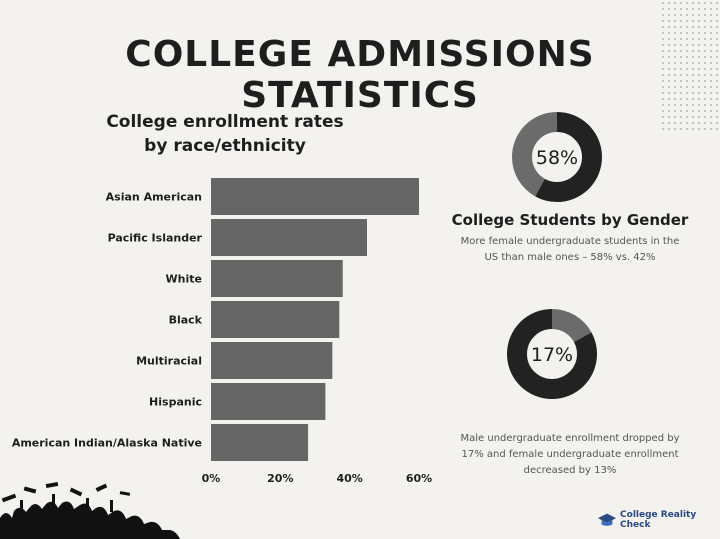  What do you see at coordinates (155, 238) in the screenshot?
I see `category-label-pacific-islander: Pacific Islander` at bounding box center [155, 238].